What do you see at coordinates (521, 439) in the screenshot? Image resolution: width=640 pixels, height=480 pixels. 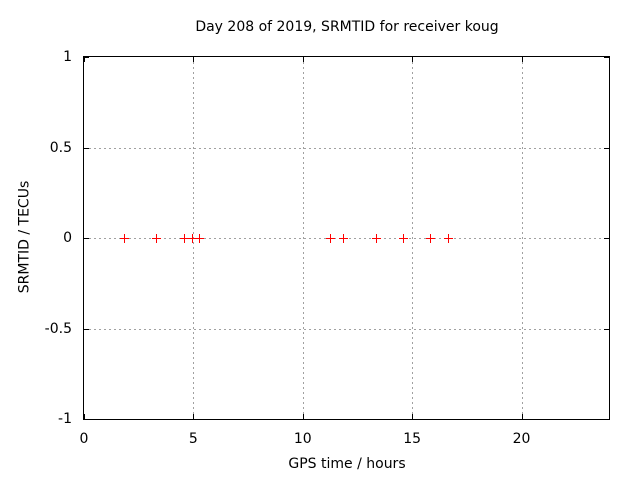 I see `x-tick-label: 20` at bounding box center [521, 439].